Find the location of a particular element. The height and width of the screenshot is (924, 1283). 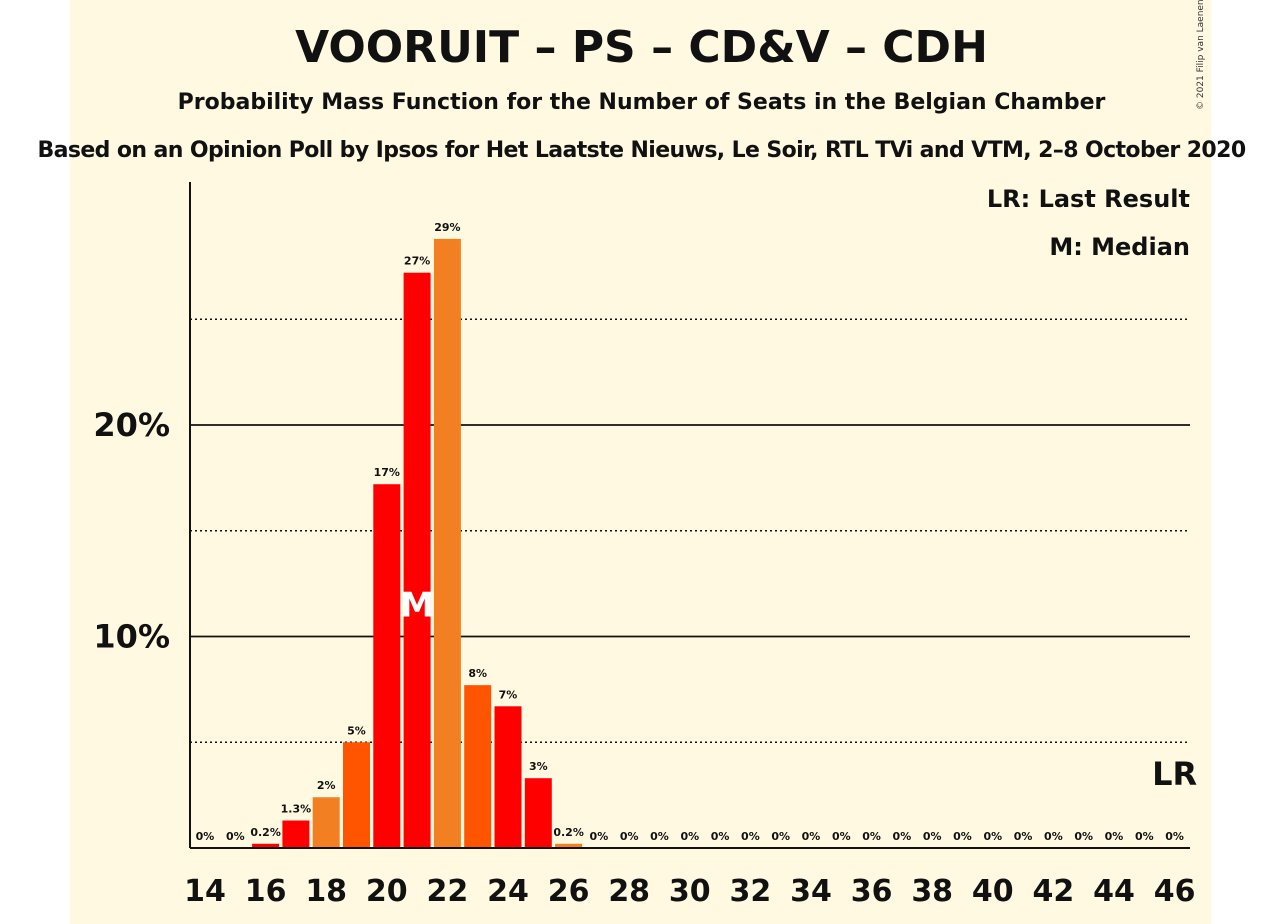

legend-median: M: Median is located at coordinates (1119, 247).